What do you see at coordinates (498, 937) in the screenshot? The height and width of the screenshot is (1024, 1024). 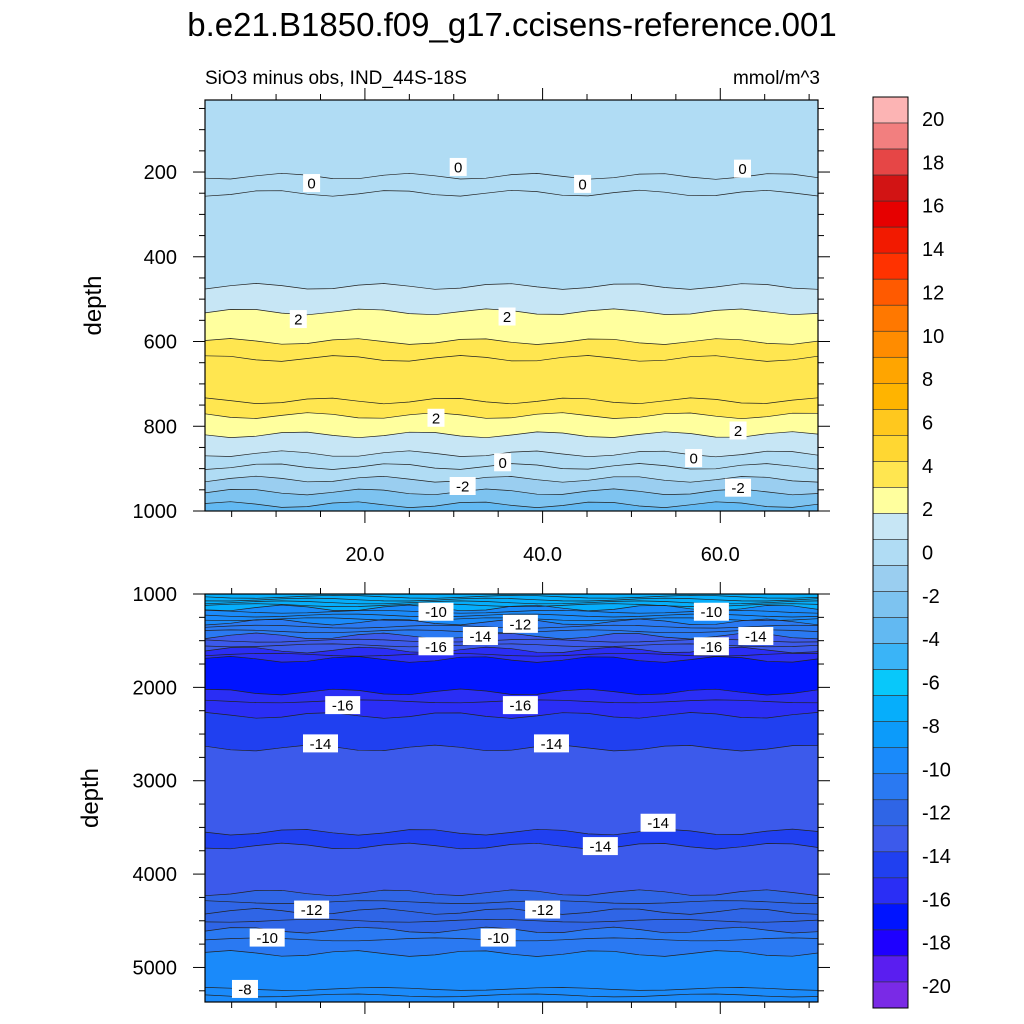 I see `lower-contour-label-16: -10` at bounding box center [498, 937].